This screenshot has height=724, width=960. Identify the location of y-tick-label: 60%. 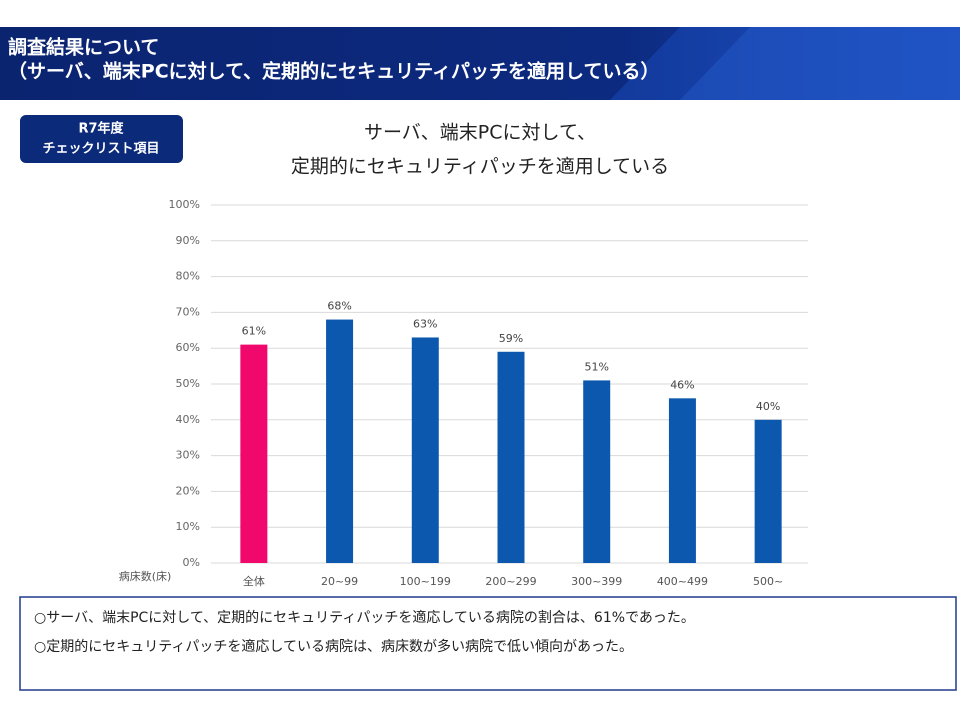
(188, 347).